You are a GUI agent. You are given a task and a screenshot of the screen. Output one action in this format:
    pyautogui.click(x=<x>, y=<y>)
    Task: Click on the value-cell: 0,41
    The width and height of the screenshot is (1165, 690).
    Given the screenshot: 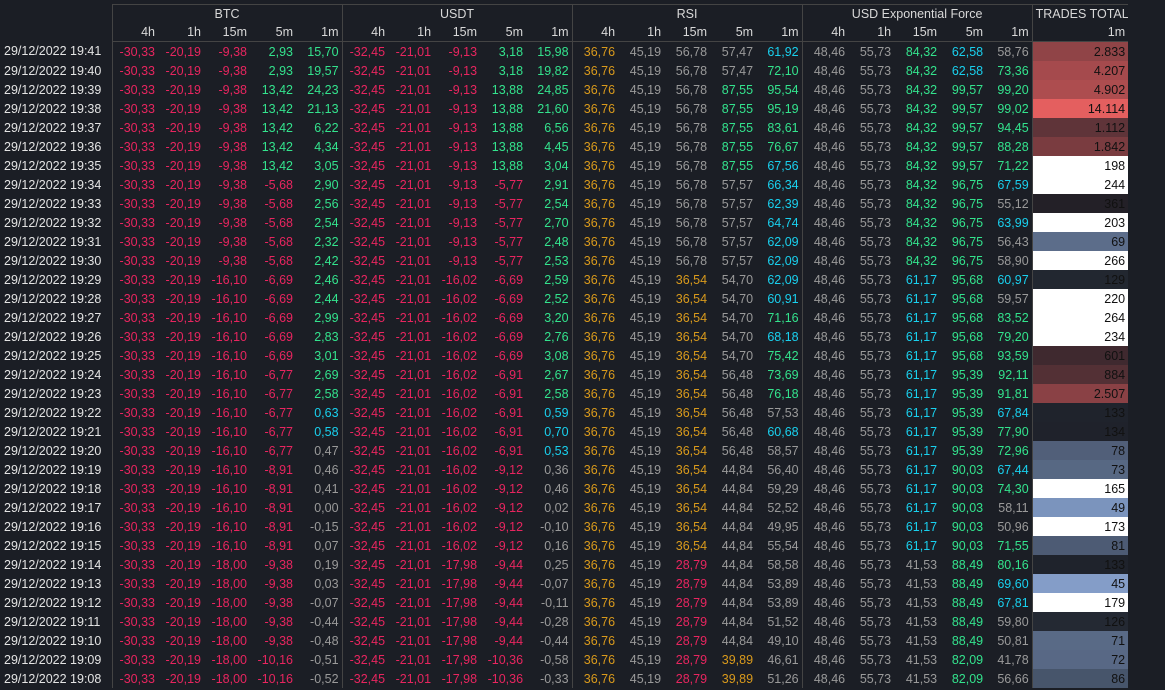 What is the action you would take?
    pyautogui.click(x=326, y=488)
    